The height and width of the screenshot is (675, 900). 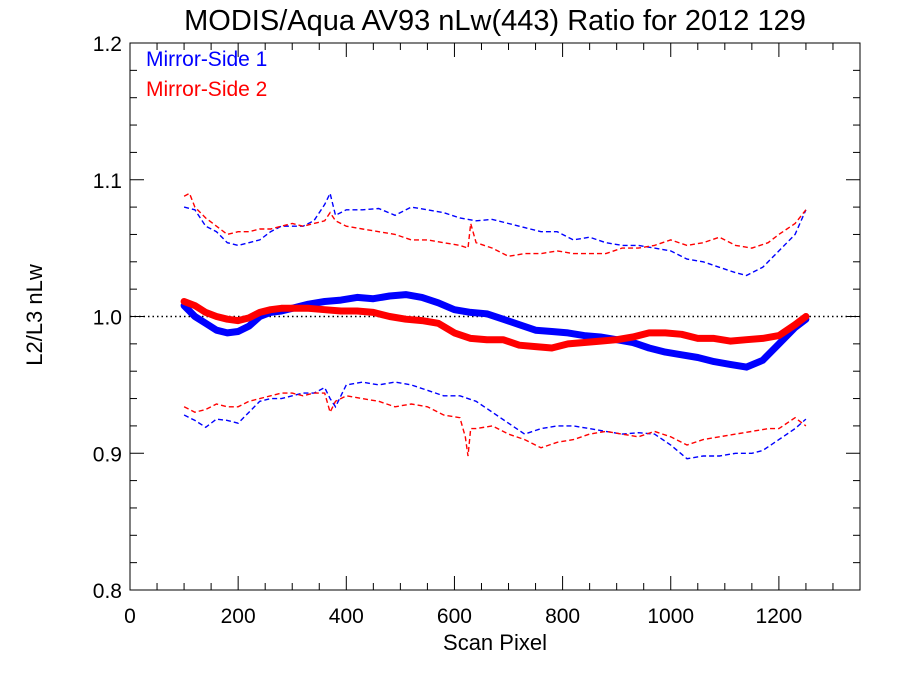 What do you see at coordinates (34, 315) in the screenshot?
I see `y-axis-label: L2/L3 nLw` at bounding box center [34, 315].